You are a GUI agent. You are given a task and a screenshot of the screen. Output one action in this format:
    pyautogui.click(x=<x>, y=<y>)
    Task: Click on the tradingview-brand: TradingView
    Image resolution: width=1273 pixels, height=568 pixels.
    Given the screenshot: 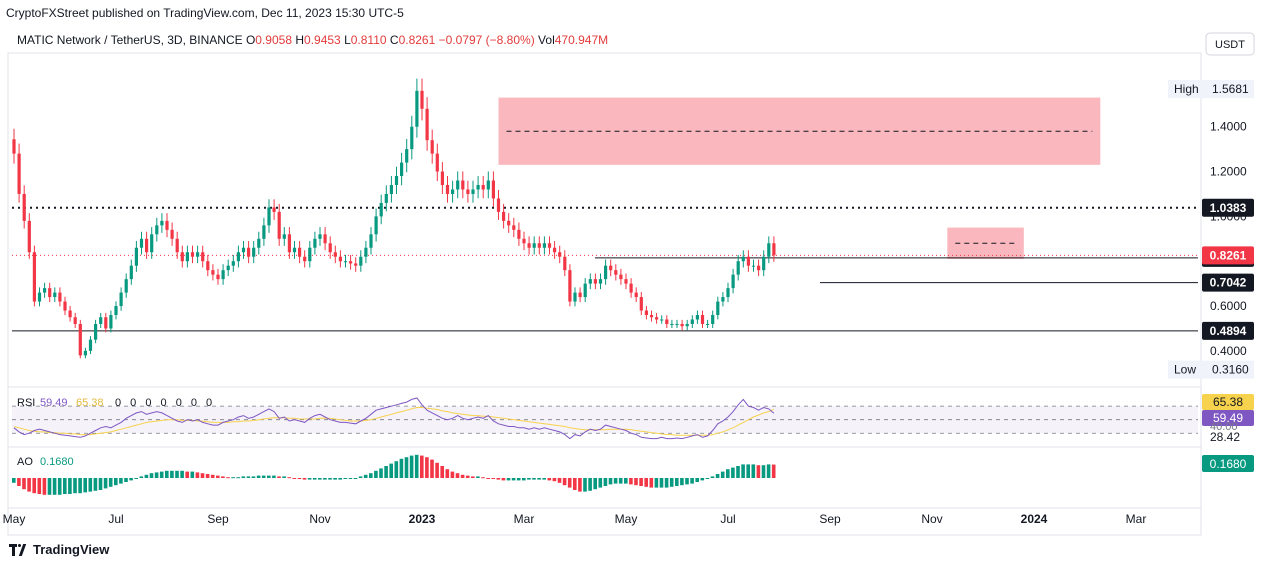 What is the action you would take?
    pyautogui.click(x=59, y=549)
    